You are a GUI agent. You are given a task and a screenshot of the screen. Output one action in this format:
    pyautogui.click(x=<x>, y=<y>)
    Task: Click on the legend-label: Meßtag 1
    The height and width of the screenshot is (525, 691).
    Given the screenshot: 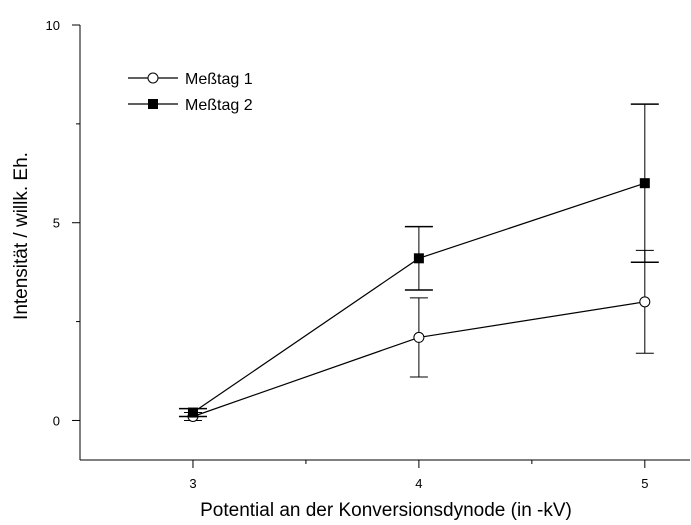 What is the action you would take?
    pyautogui.click(x=219, y=79)
    